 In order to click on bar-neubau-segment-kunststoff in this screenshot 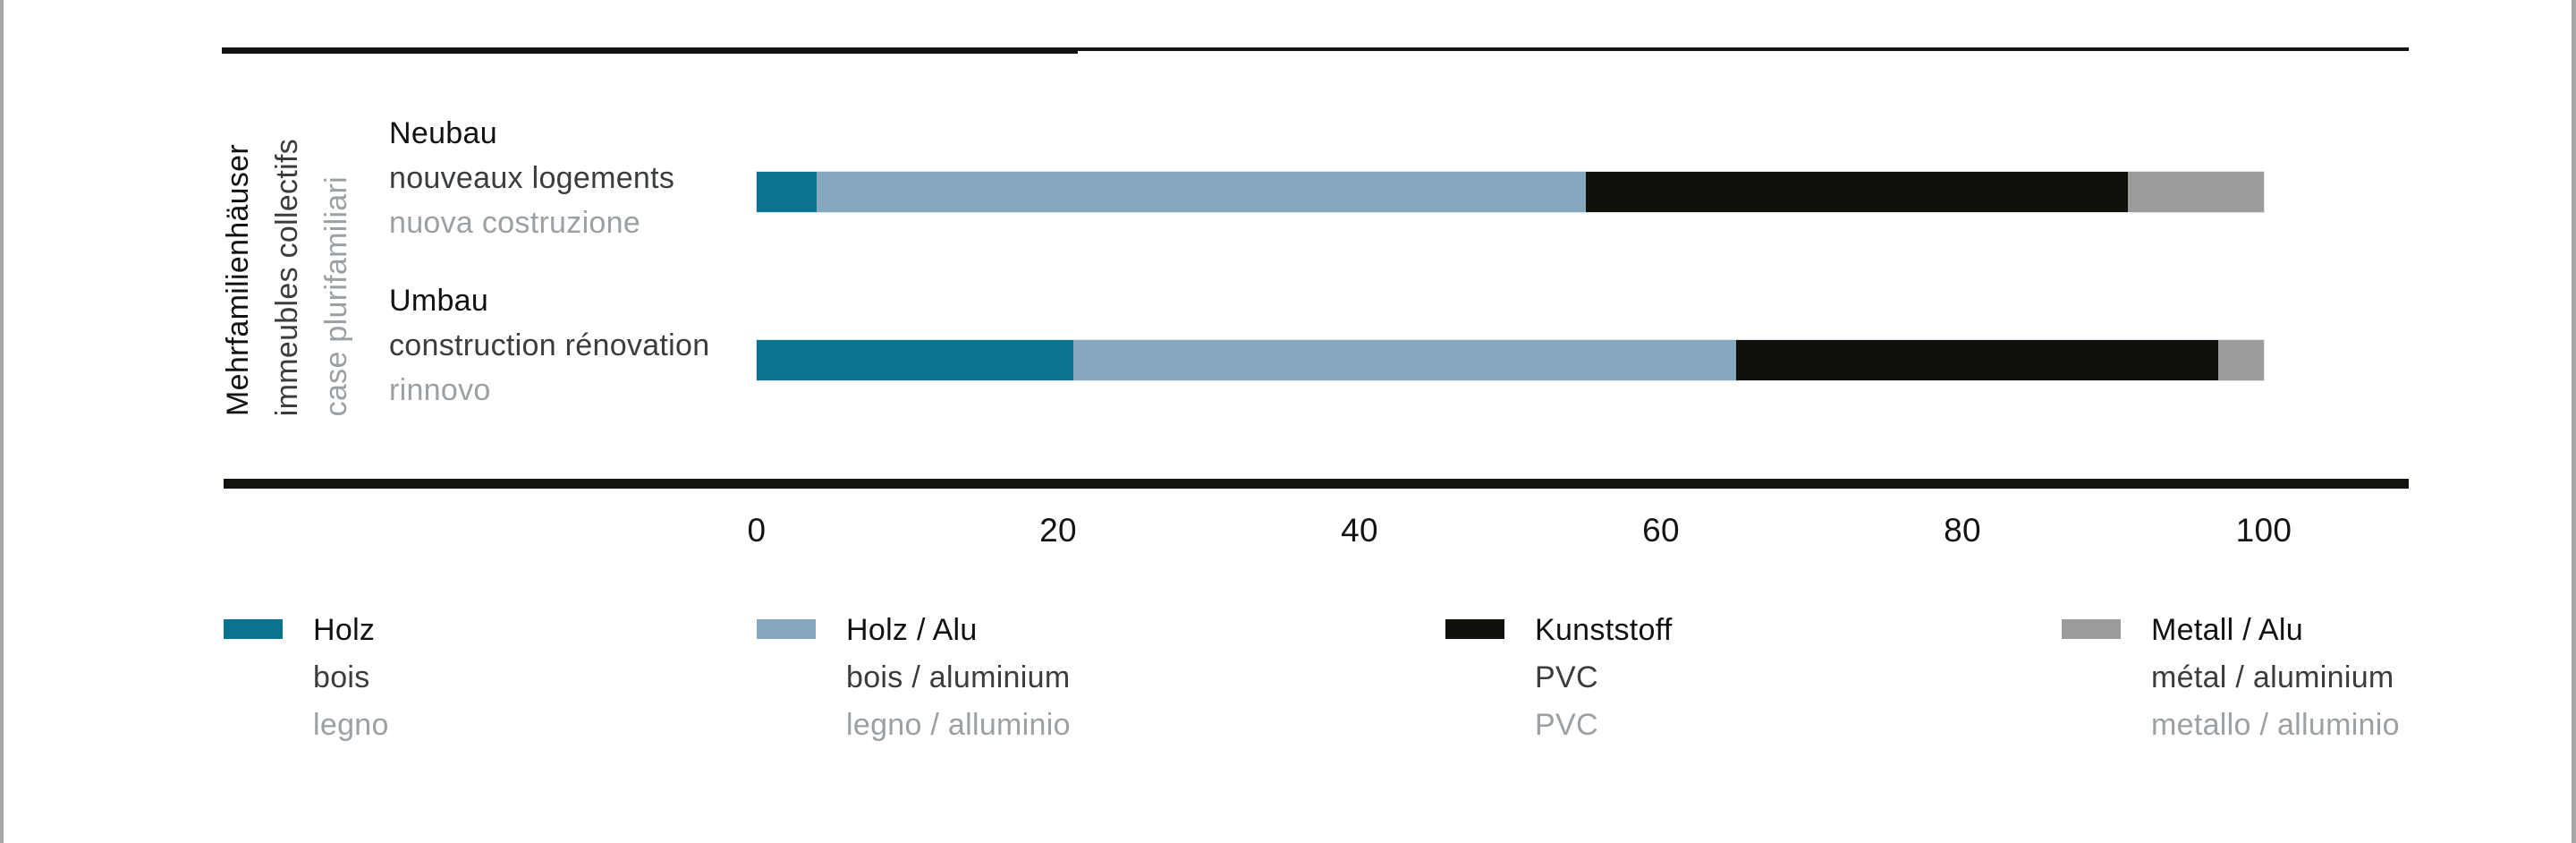, I will do `click(1857, 192)`.